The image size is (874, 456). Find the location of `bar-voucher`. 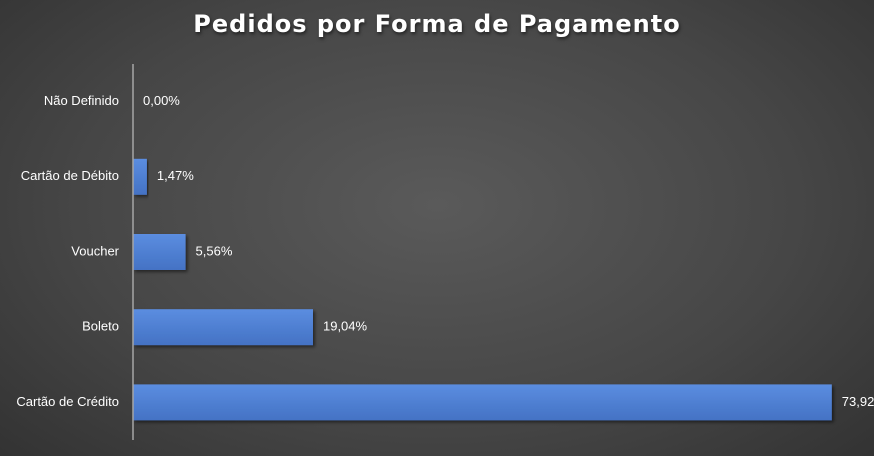

bar-voucher is located at coordinates (159, 252).